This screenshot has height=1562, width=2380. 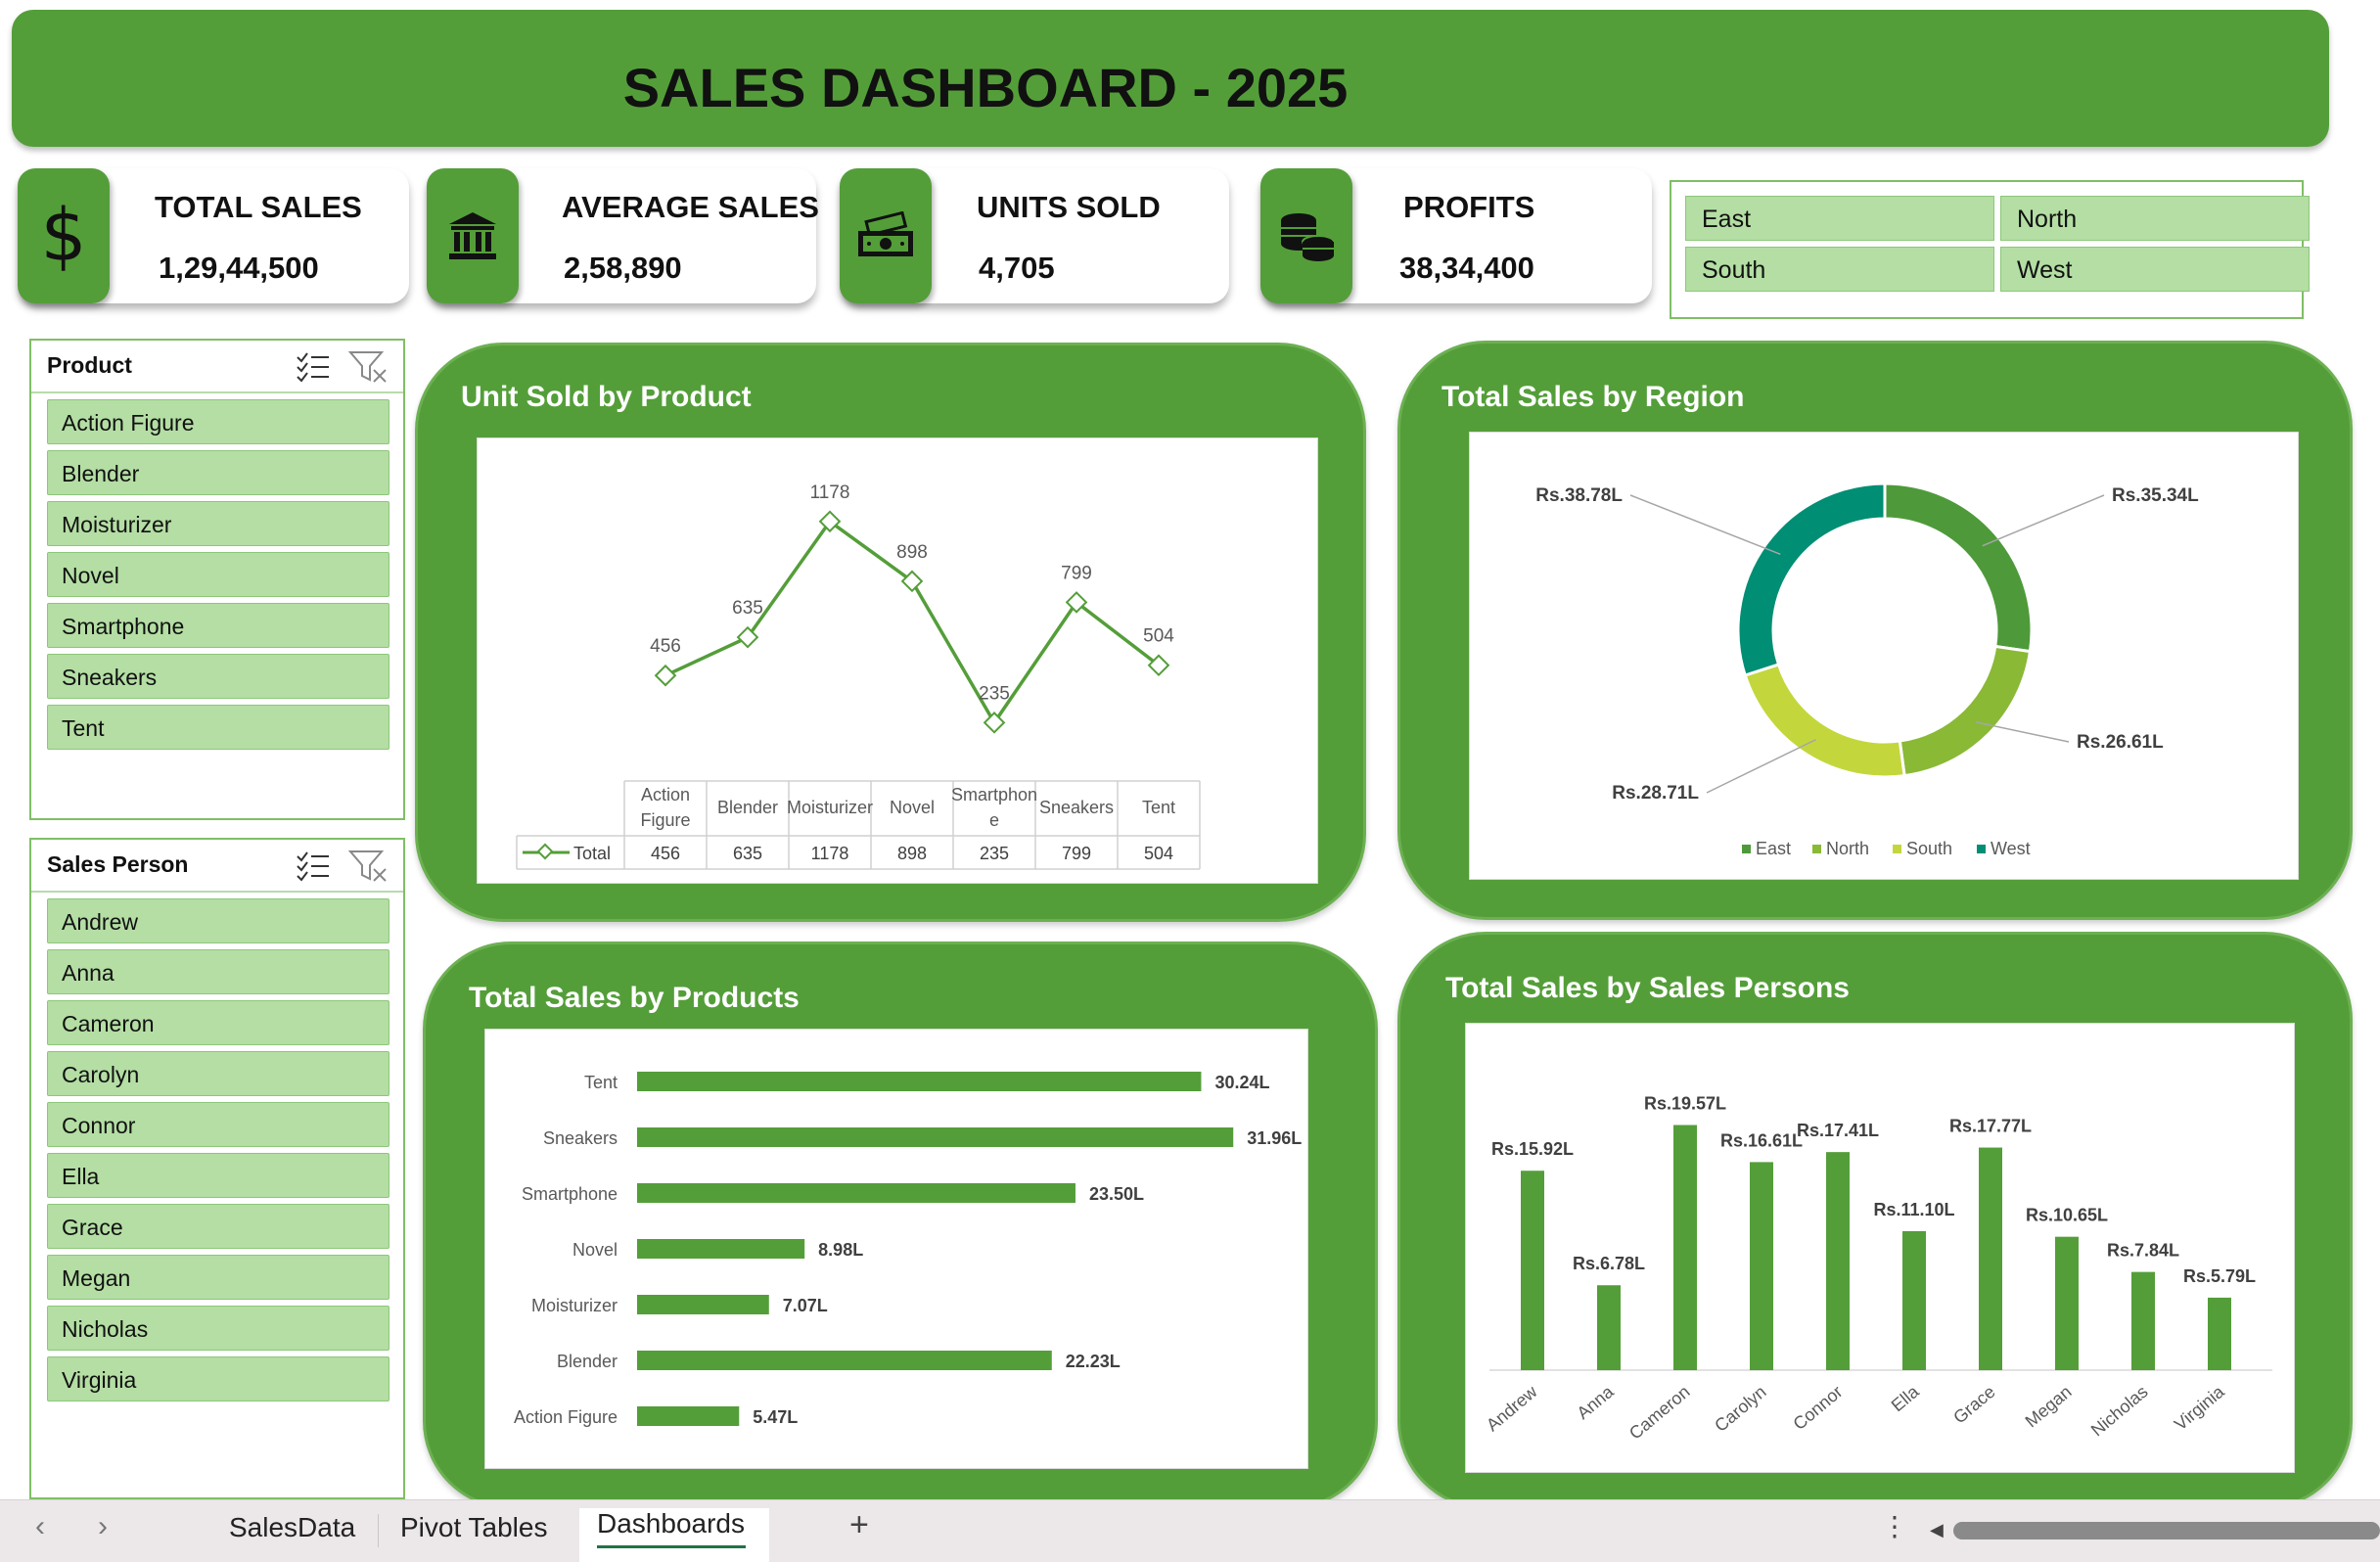 I want to click on product-item-tent: Tent, so click(x=218, y=727).